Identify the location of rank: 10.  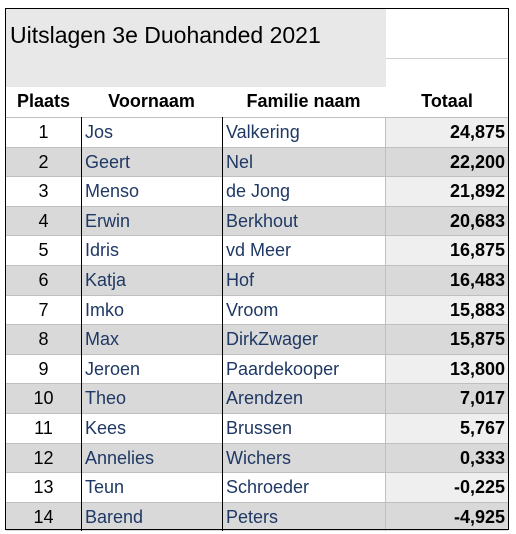
(43, 398).